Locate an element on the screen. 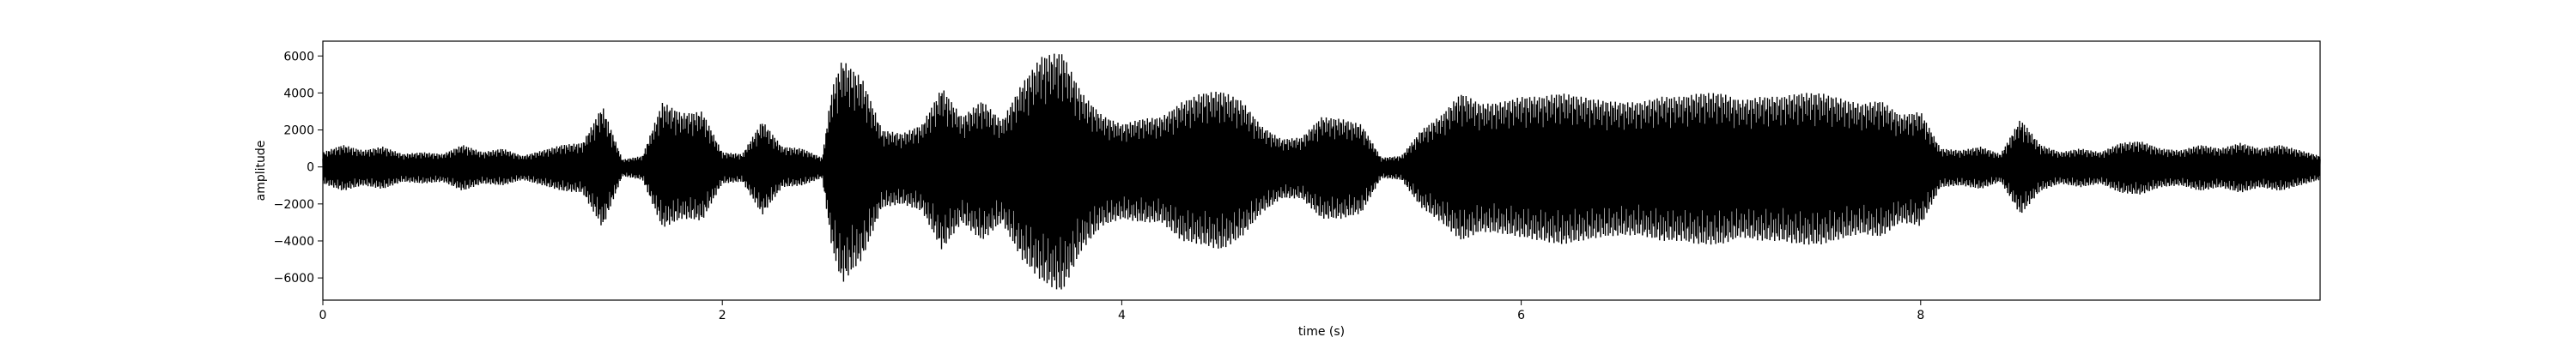 Image resolution: width=2576 pixels, height=343 pixels. y-axis: −6000 −4000 −2000 0 2000 4000 6000 is located at coordinates (298, 168).